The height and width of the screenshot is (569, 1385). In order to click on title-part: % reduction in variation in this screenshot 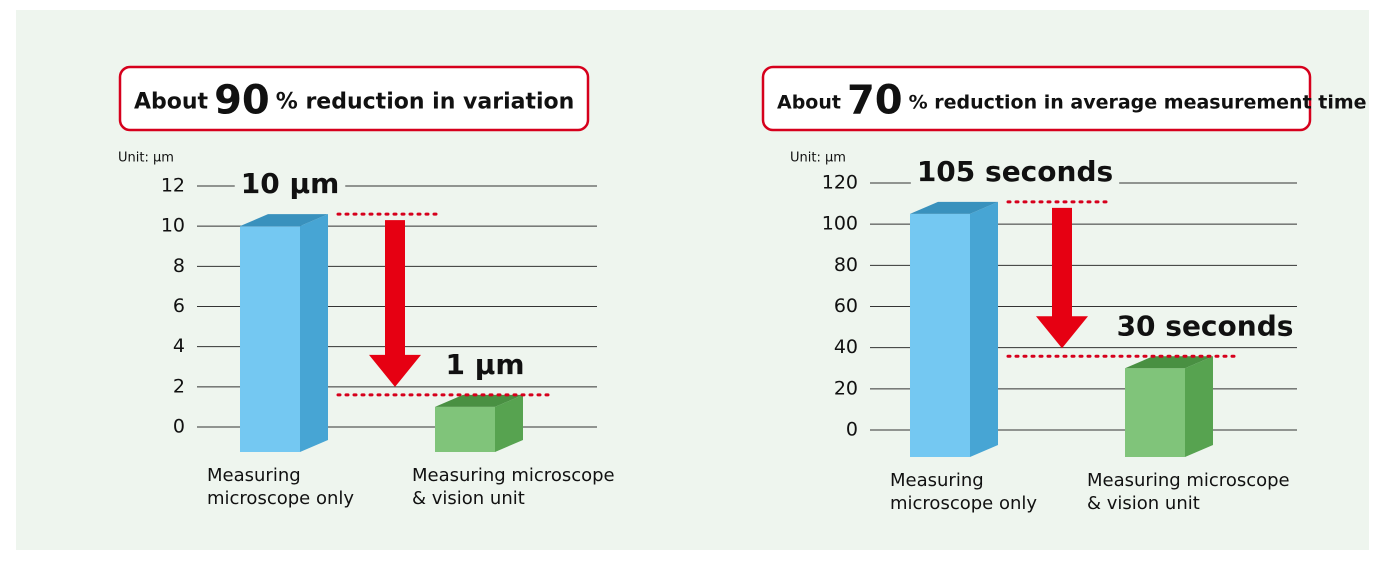, I will do `click(425, 102)`.